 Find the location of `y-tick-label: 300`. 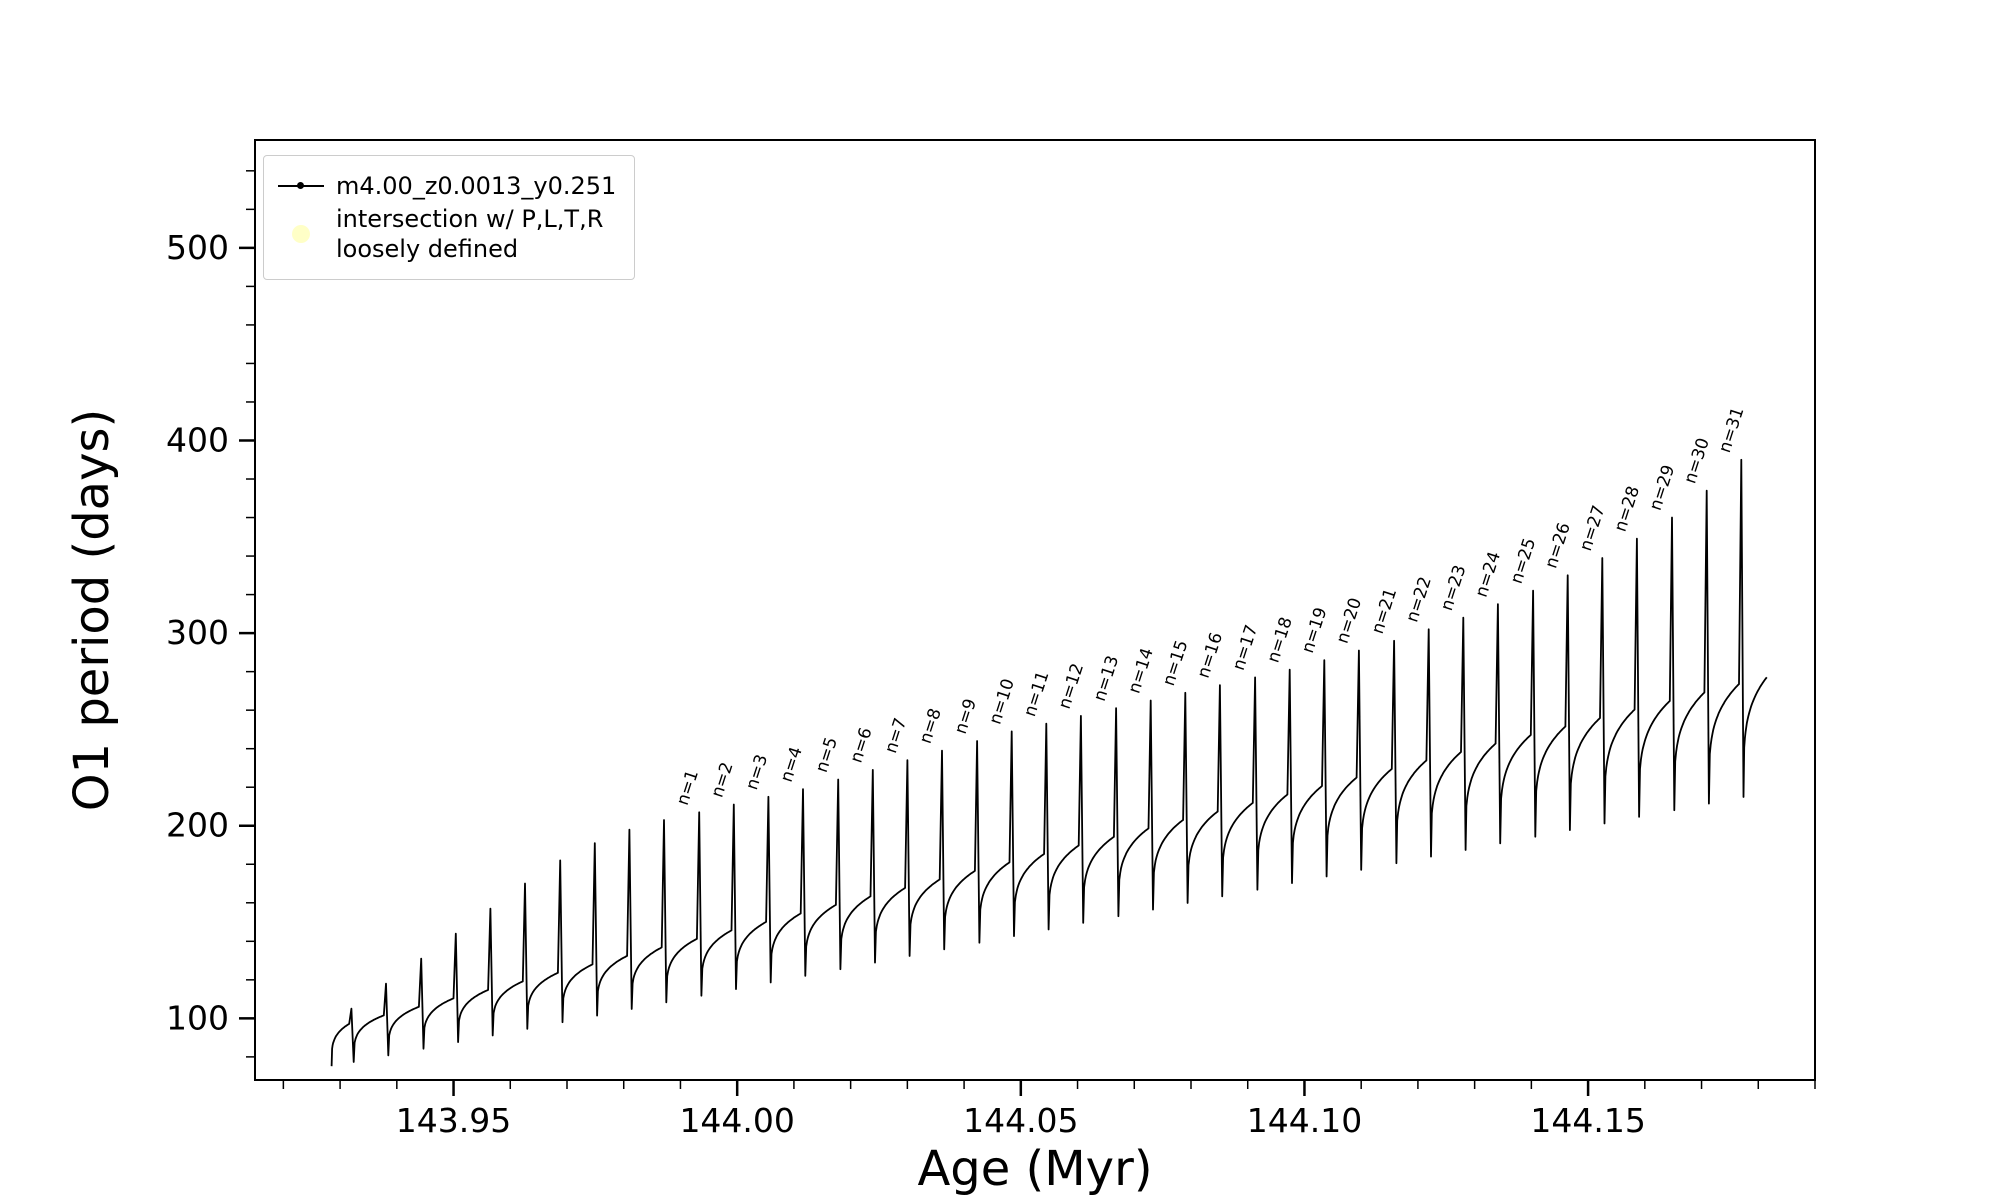

y-tick-label: 300 is located at coordinates (197, 632).